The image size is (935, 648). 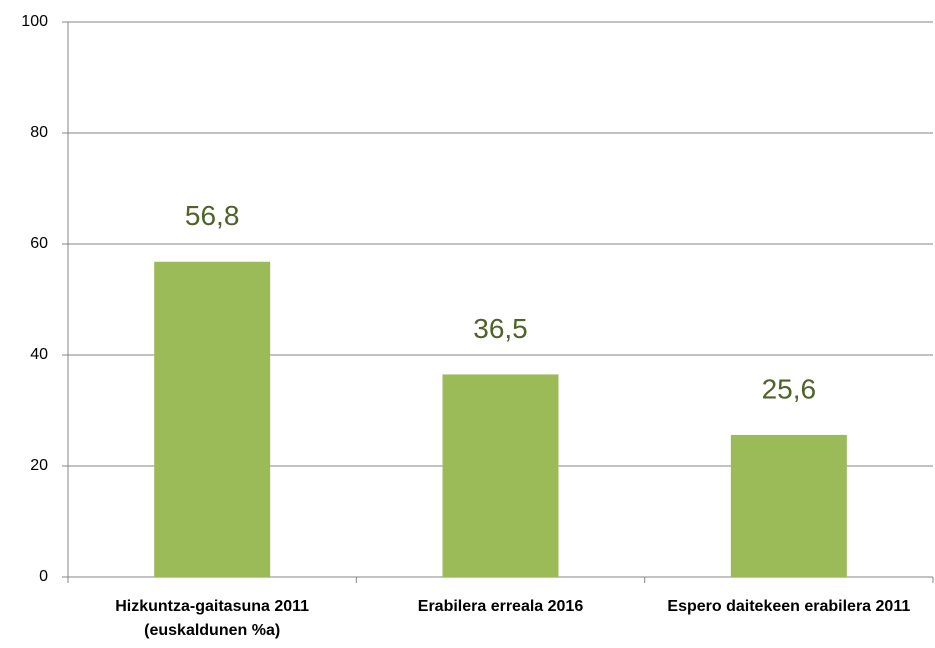 I want to click on y-tick-label: 80, so click(x=39, y=132).